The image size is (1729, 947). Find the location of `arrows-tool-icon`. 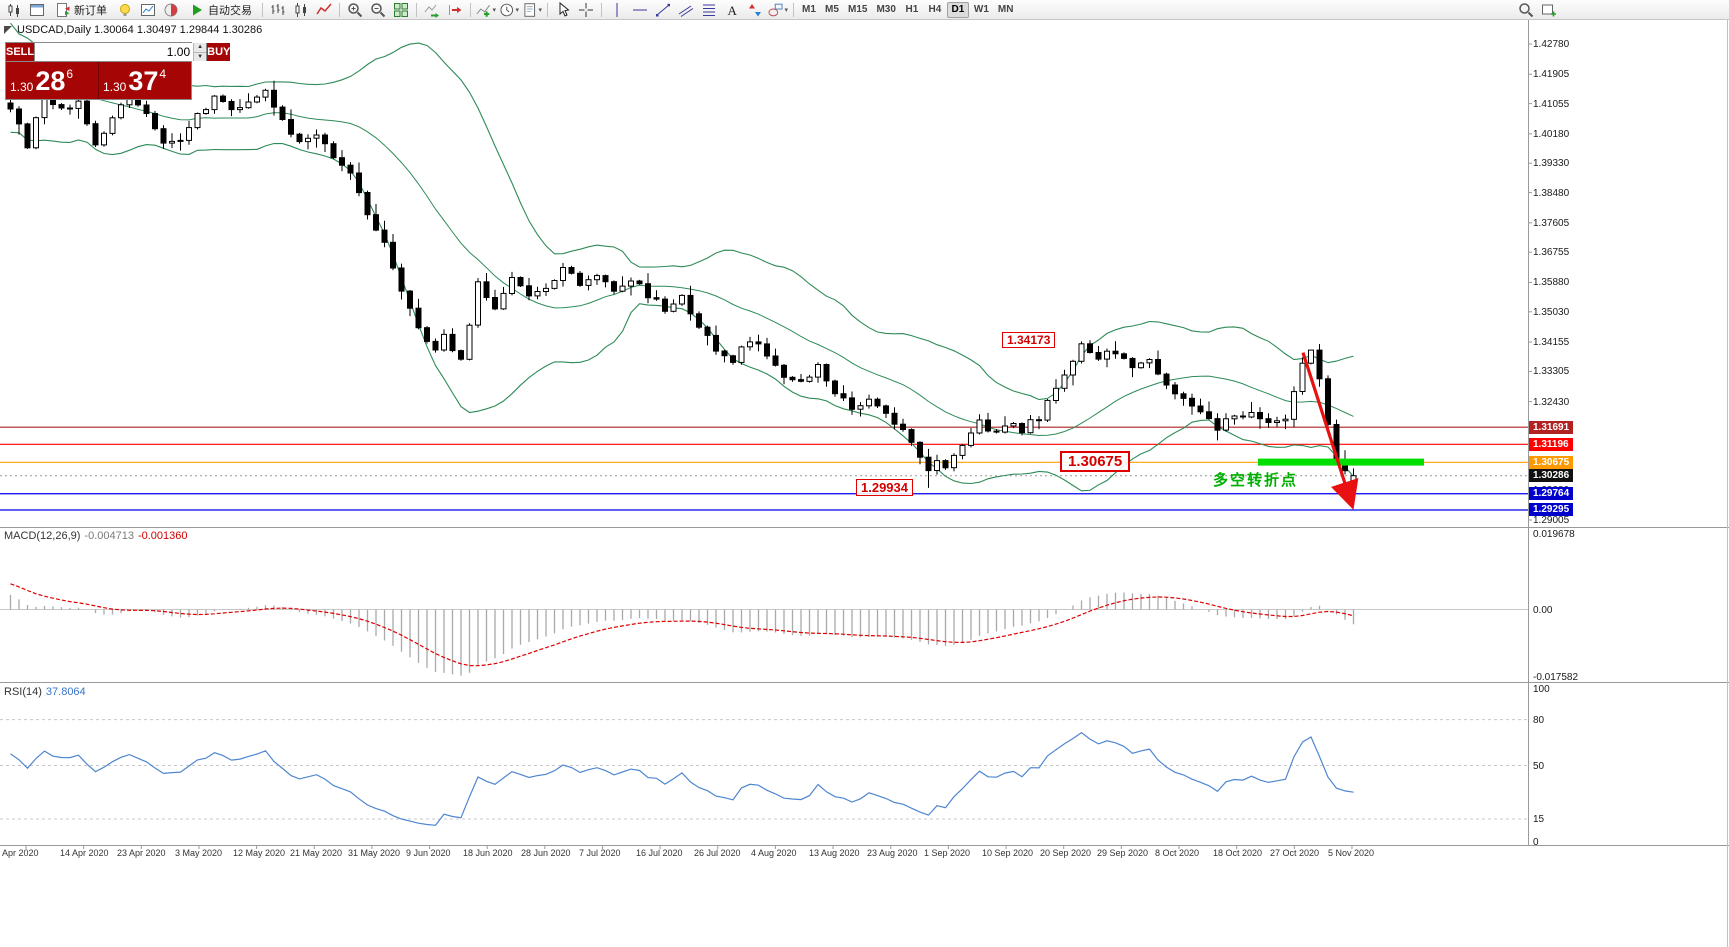

arrows-tool-icon is located at coordinates (755, 10).